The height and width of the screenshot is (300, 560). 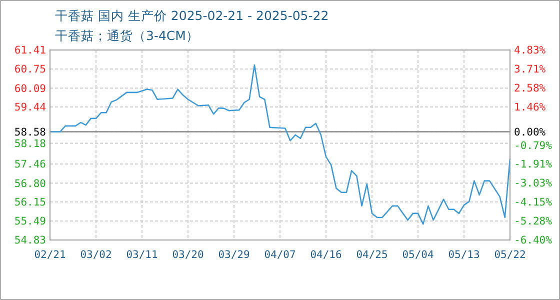 I want to click on y-tick-label: 60.75, so click(x=30, y=70).